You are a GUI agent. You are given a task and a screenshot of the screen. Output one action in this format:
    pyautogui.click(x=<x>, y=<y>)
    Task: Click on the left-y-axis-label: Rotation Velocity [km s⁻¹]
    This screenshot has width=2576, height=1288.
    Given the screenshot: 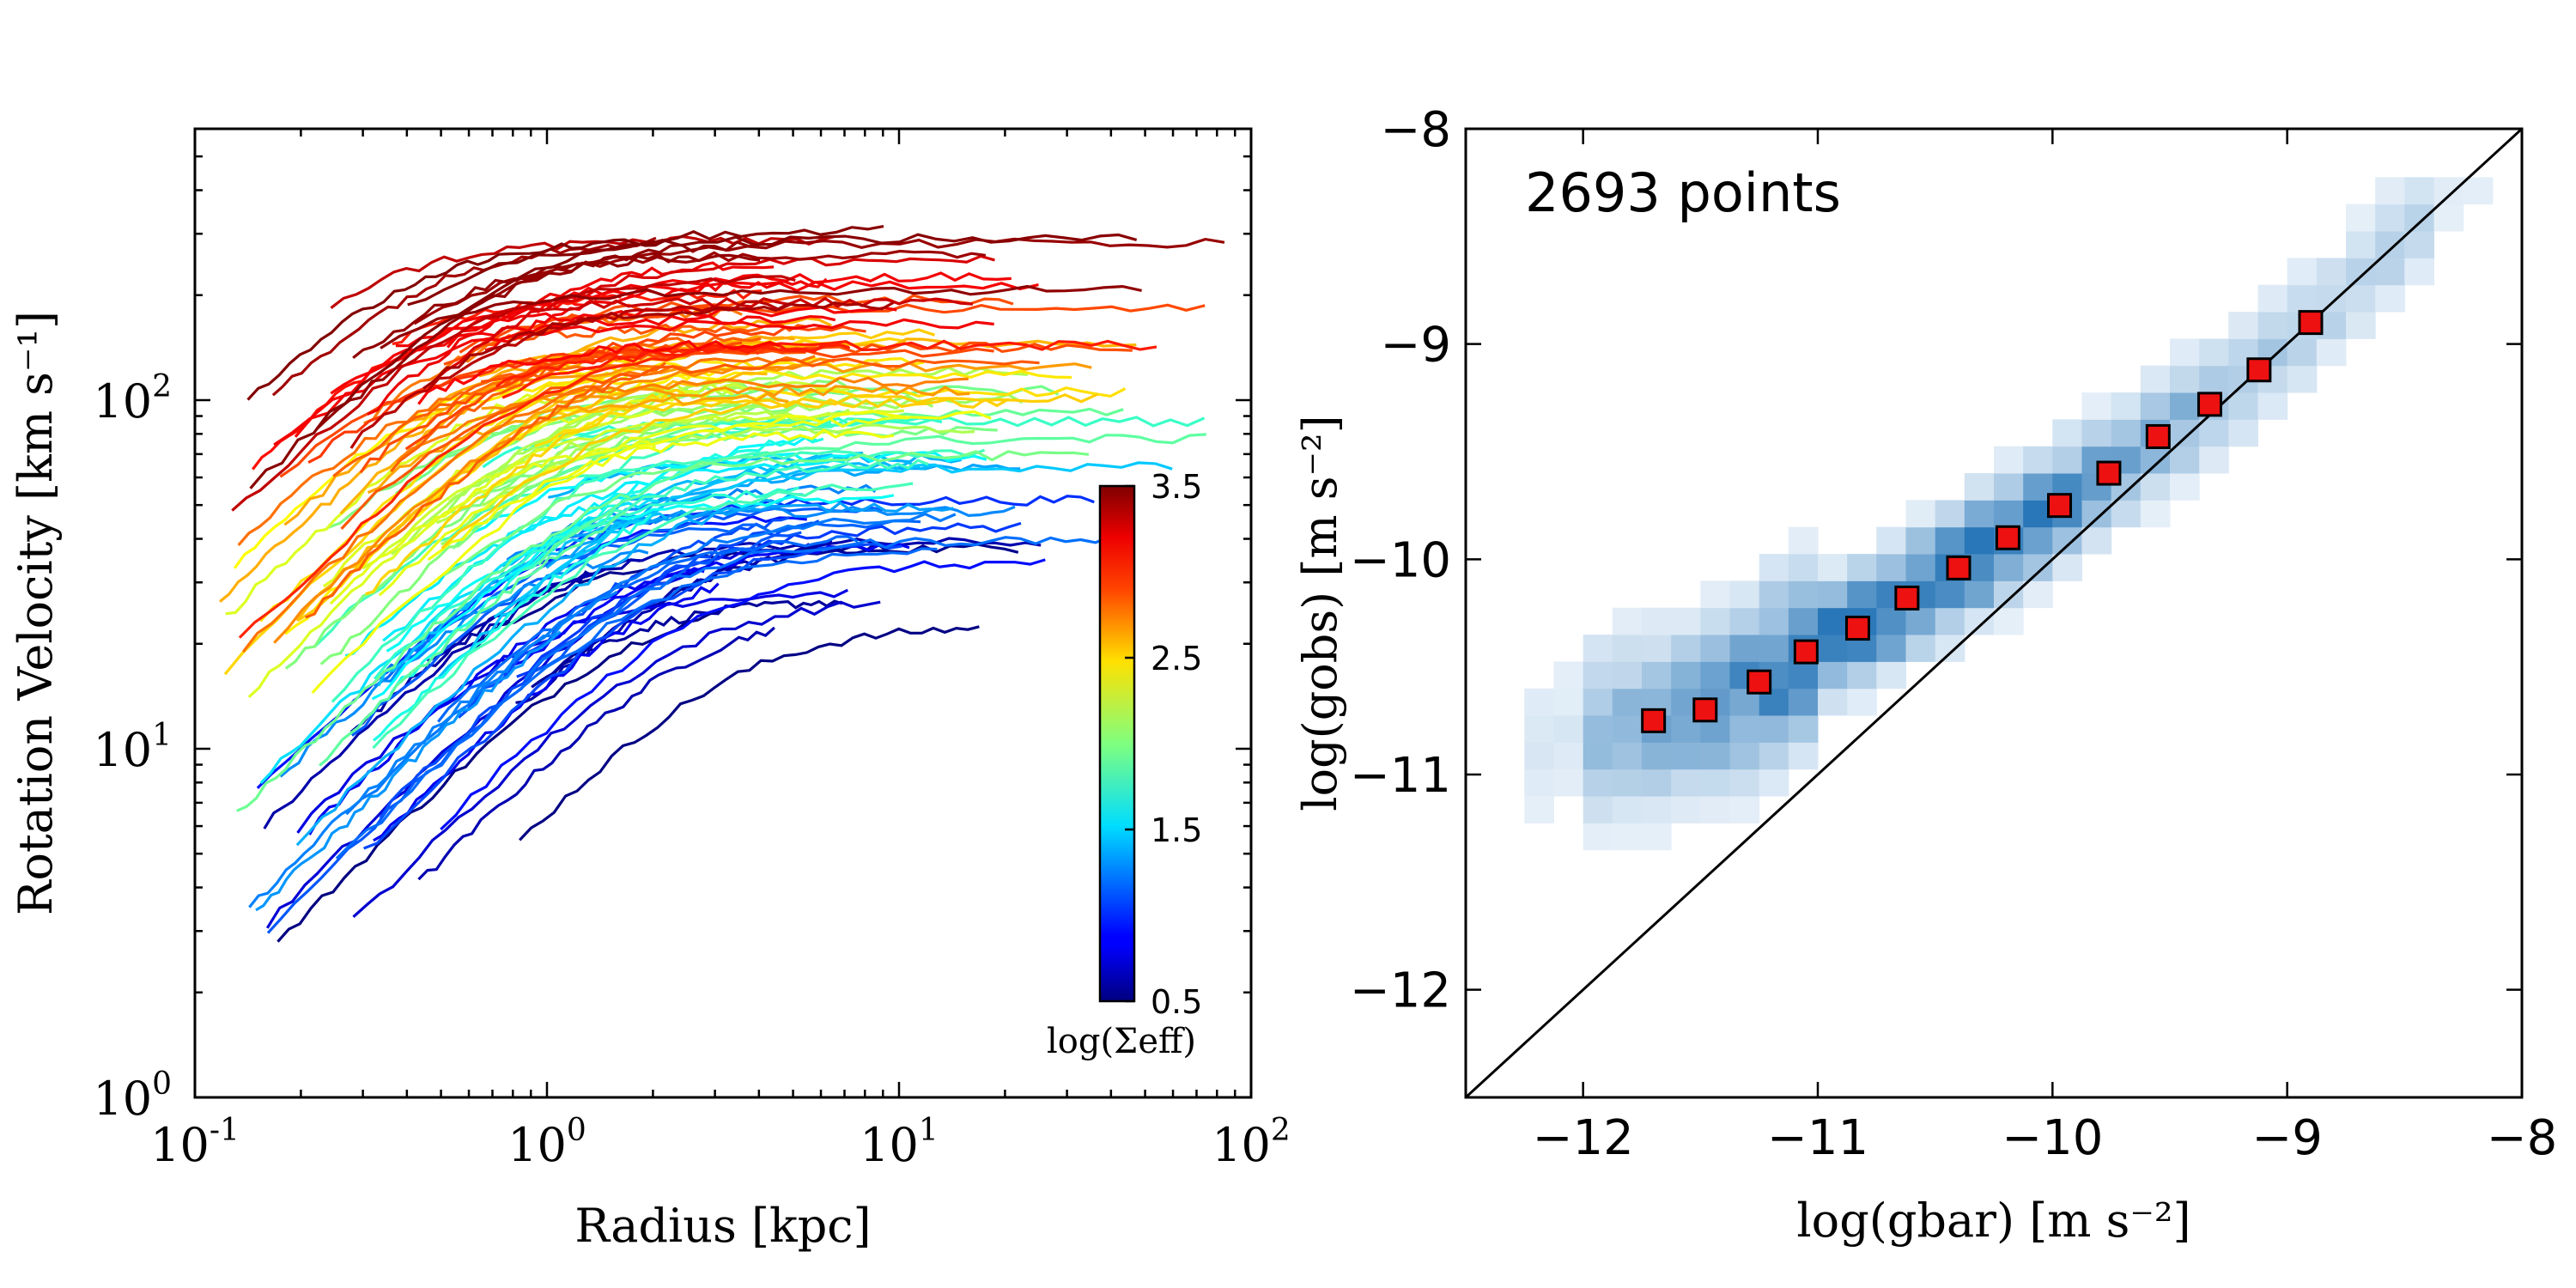 What is the action you would take?
    pyautogui.click(x=36, y=613)
    